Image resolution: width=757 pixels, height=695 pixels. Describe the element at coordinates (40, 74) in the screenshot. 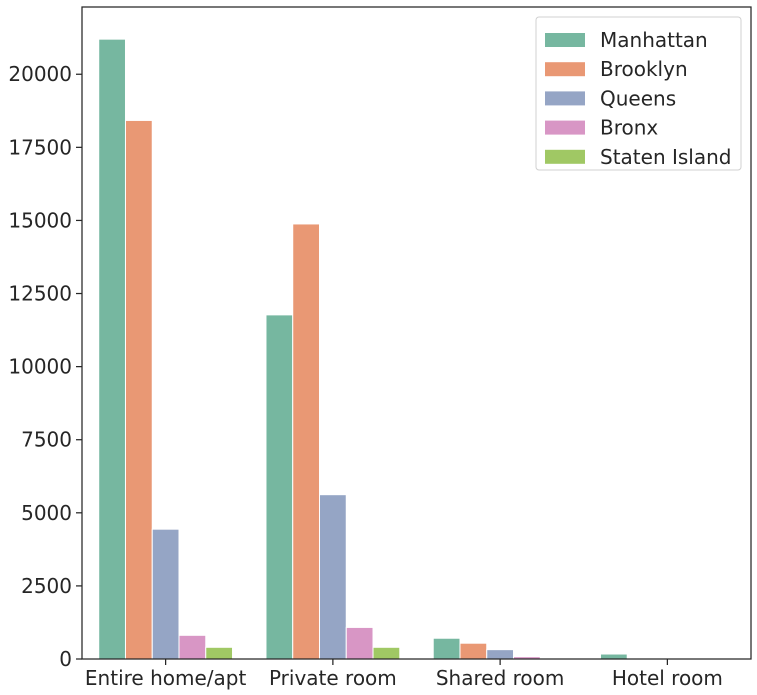

I see `y-tick-label: 20000` at that location.